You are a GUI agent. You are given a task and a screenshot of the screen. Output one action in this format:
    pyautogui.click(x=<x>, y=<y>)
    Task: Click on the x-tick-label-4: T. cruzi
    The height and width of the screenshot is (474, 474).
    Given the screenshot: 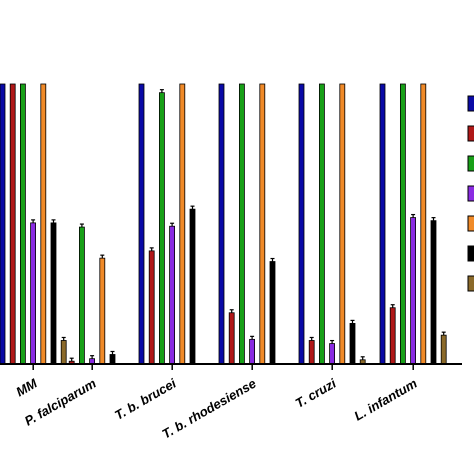 What is the action you would take?
    pyautogui.click(x=316, y=392)
    